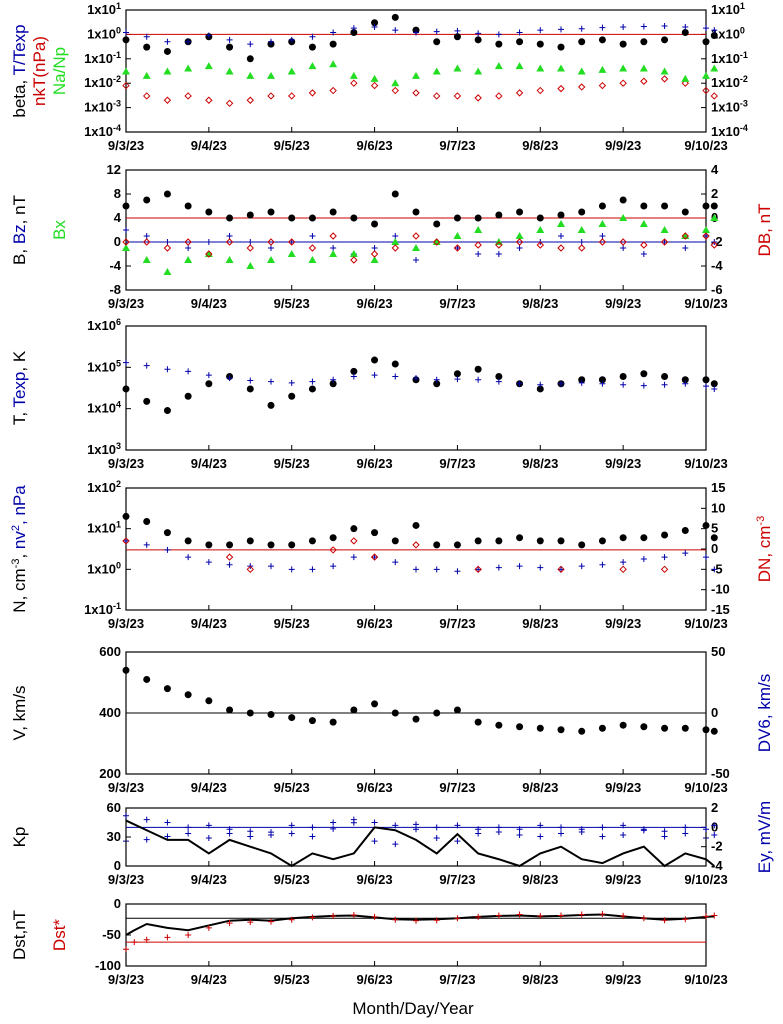 Image resolution: width=783 pixels, height=1024 pixels. I want to click on axis-label: Dst,nT, so click(19, 935).